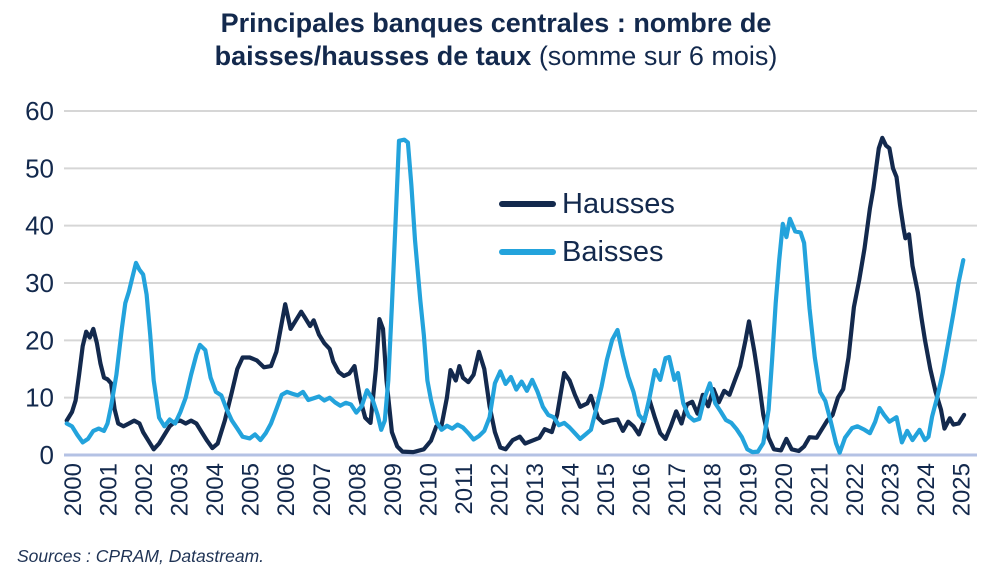 This screenshot has height=583, width=992. What do you see at coordinates (39, 168) in the screenshot?
I see `y-tick-label-50: 50` at bounding box center [39, 168].